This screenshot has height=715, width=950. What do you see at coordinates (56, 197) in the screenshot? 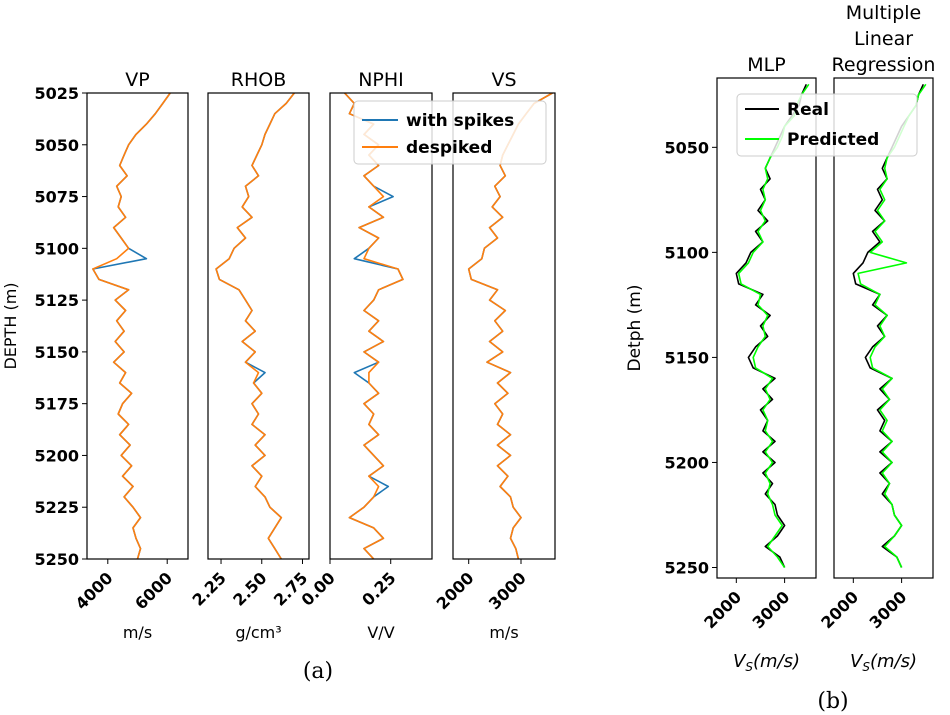
I see `y-tick-label: 5075` at bounding box center [56, 197].